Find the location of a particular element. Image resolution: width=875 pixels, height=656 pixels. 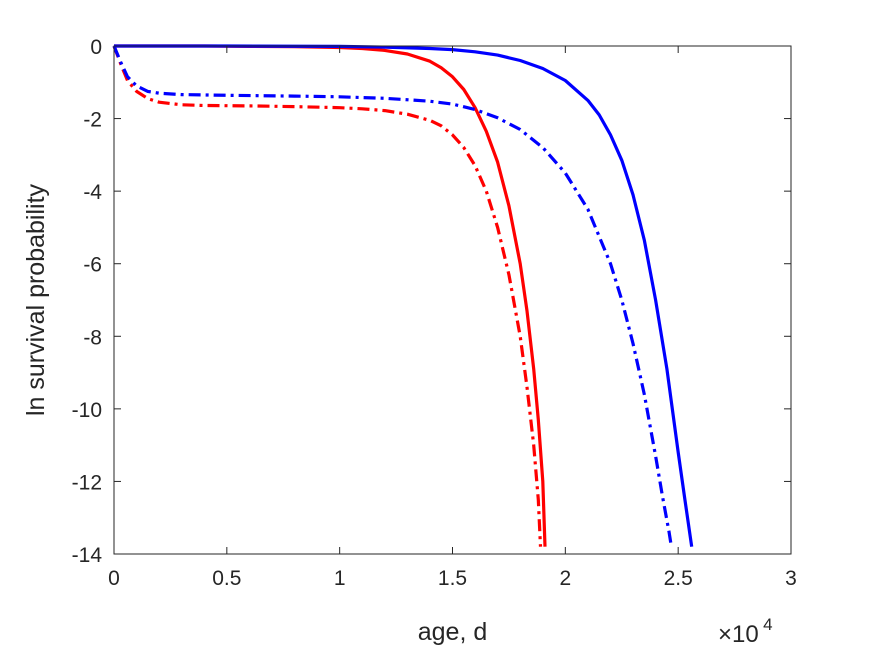

x-tick-label: 0 is located at coordinates (114, 578).